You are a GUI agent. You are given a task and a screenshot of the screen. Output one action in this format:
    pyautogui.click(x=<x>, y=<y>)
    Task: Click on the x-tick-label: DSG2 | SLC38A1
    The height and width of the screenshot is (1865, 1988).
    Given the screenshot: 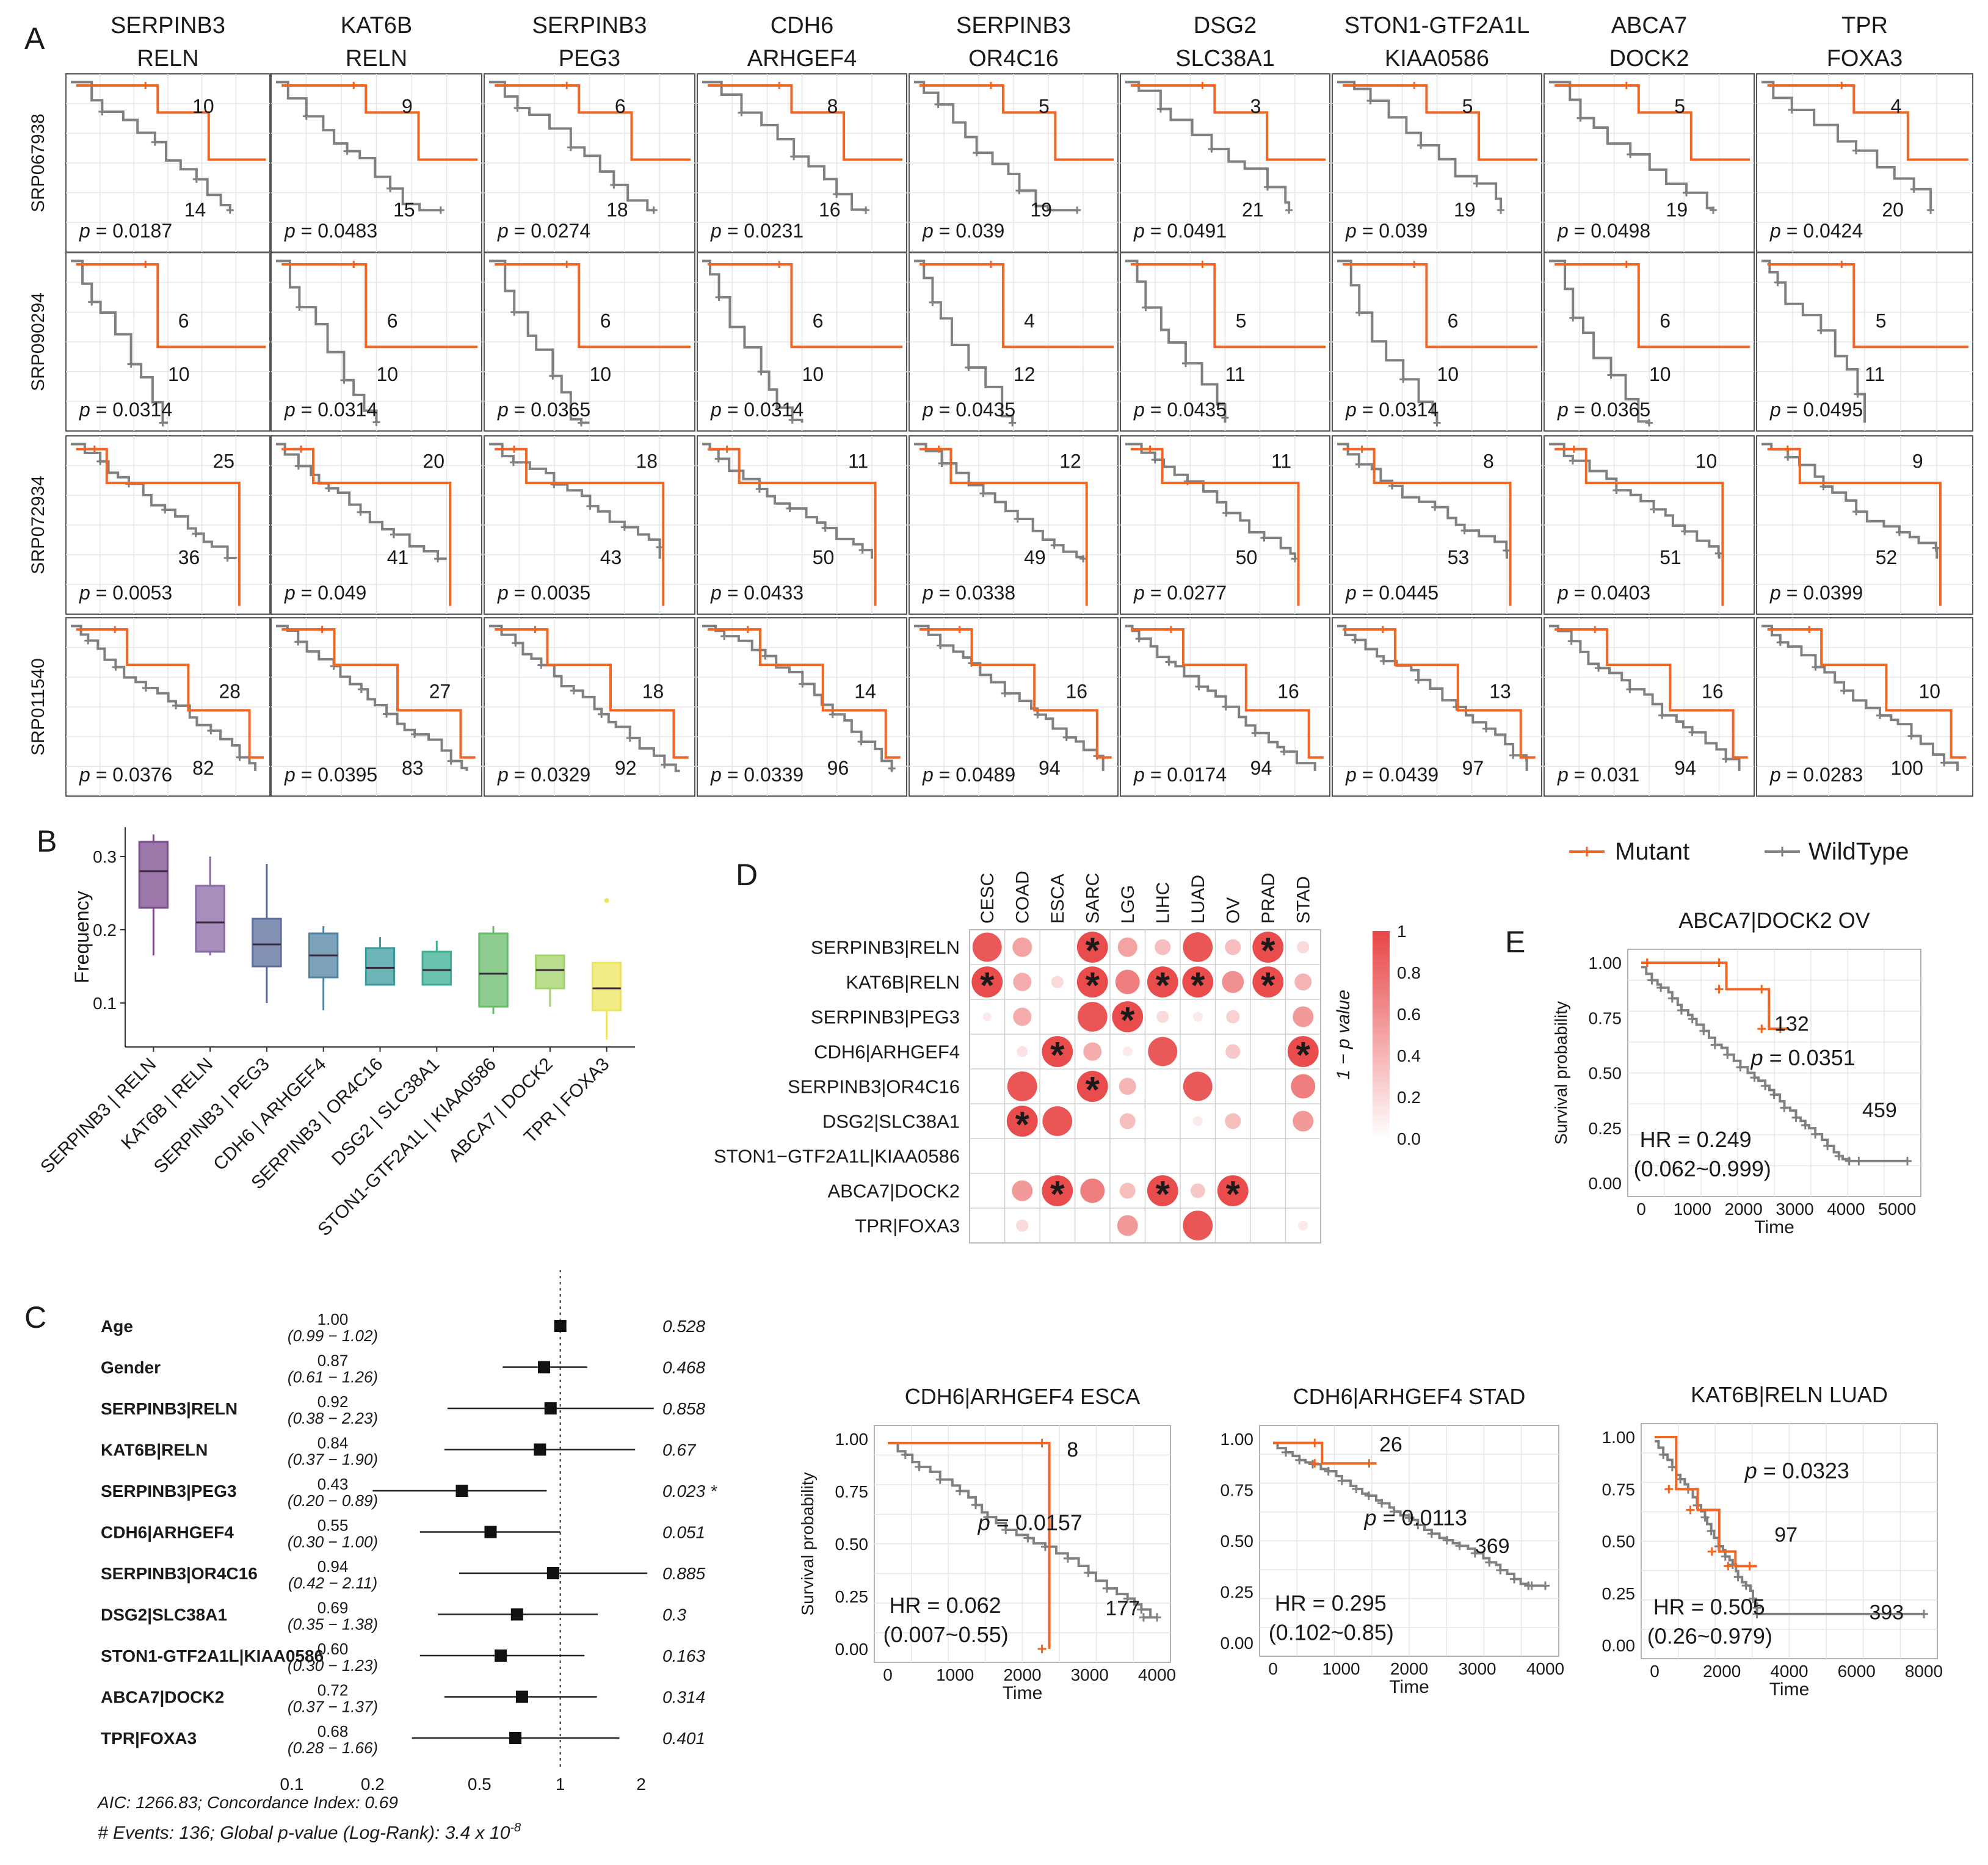 What is the action you would take?
    pyautogui.click(x=385, y=1112)
    